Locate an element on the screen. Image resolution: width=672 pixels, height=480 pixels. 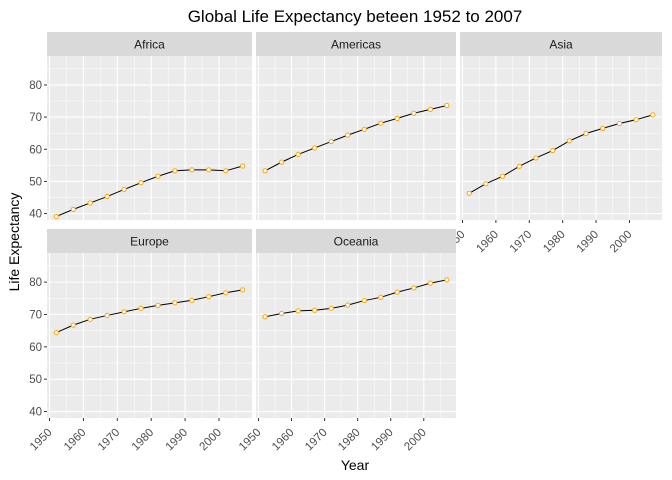
strip-label: Africa is located at coordinates (149, 45).